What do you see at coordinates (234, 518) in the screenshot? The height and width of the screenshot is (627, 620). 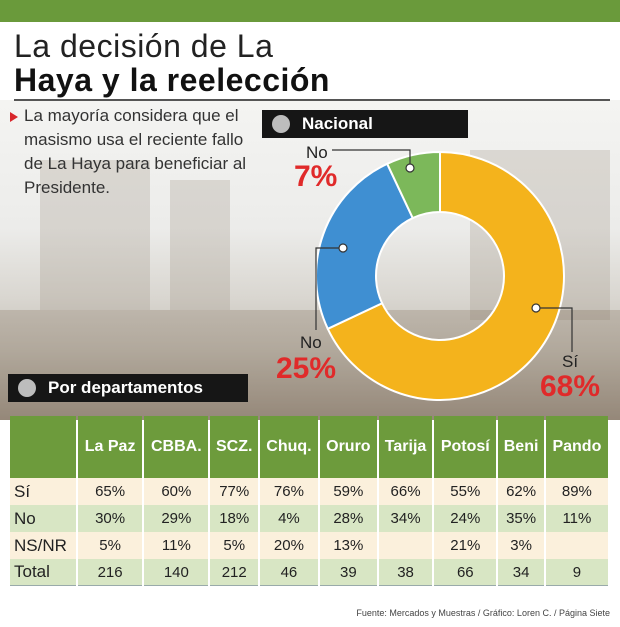 I see `table-cell: 18%` at bounding box center [234, 518].